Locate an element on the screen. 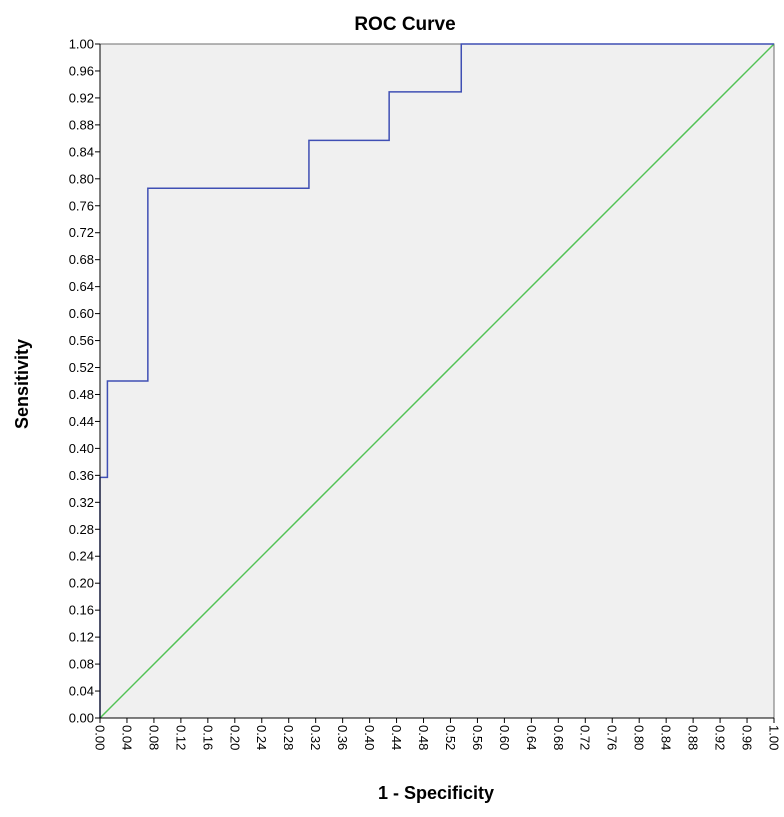  x-tick-label: 0.92 is located at coordinates (720, 737).